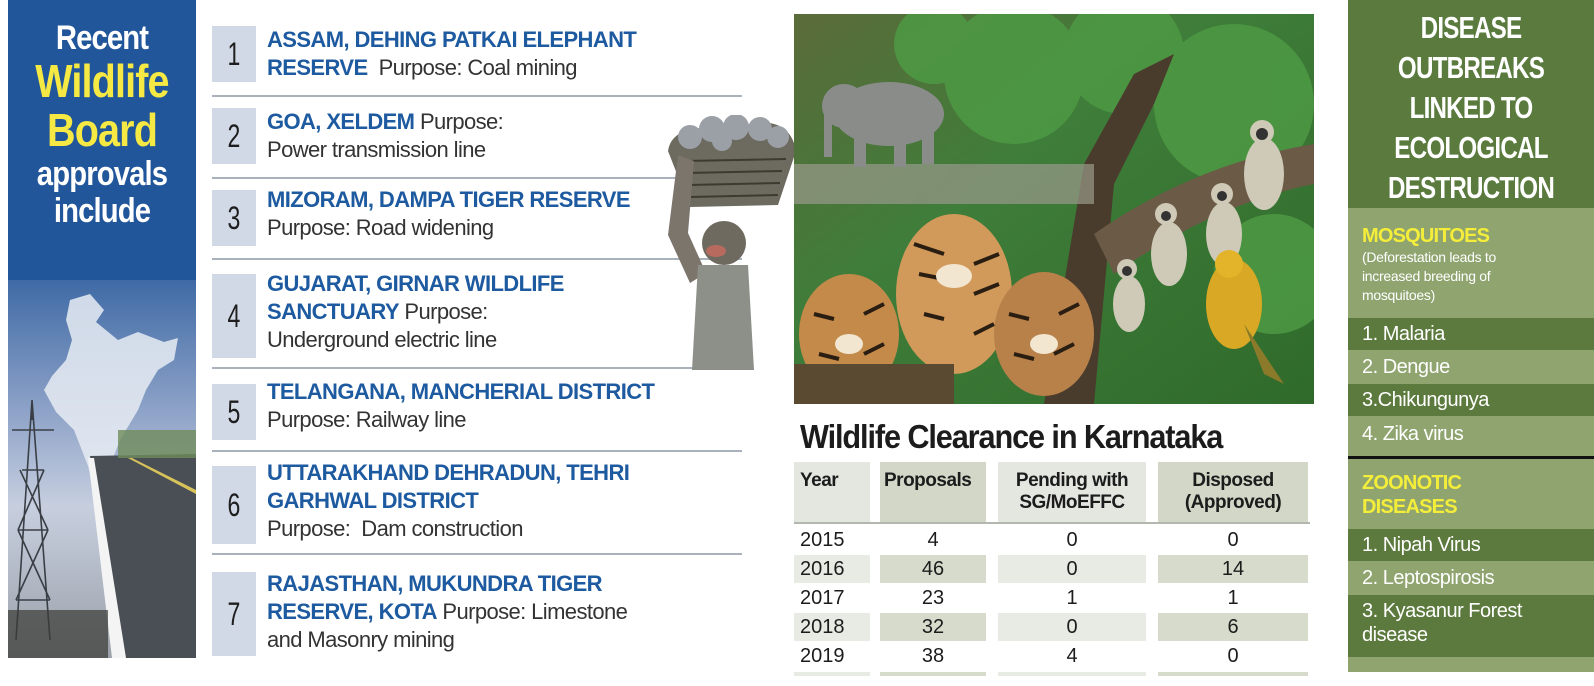  Describe the element at coordinates (382, 339) in the screenshot. I see `approval-purpose: Underground electric line` at that location.